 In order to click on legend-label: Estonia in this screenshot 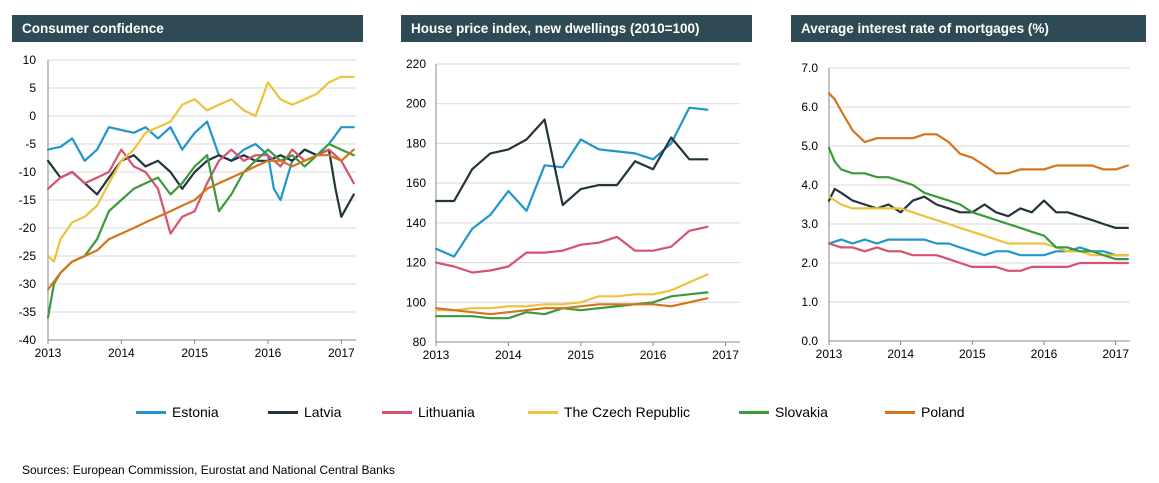, I will do `click(195, 412)`.